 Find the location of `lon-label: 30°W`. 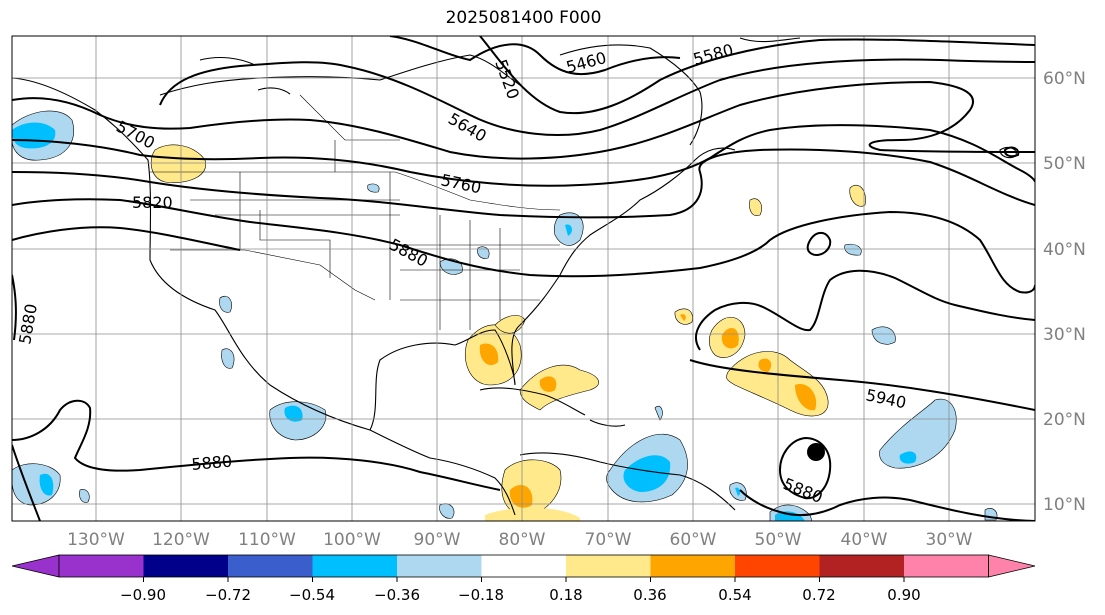

lon-label: 30°W is located at coordinates (949, 540).